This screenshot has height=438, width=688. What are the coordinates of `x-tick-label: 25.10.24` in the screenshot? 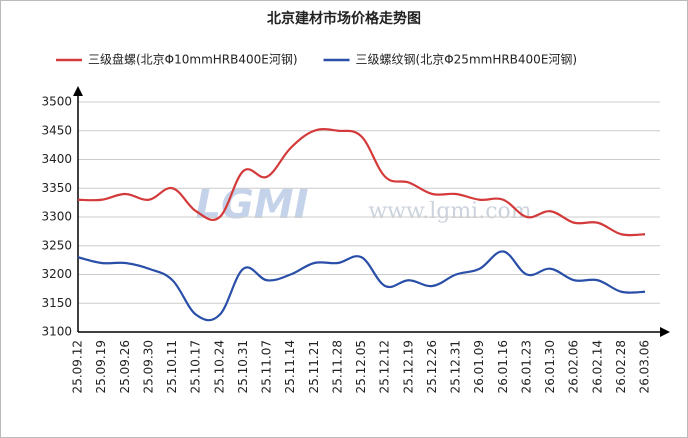 It's located at (219, 366).